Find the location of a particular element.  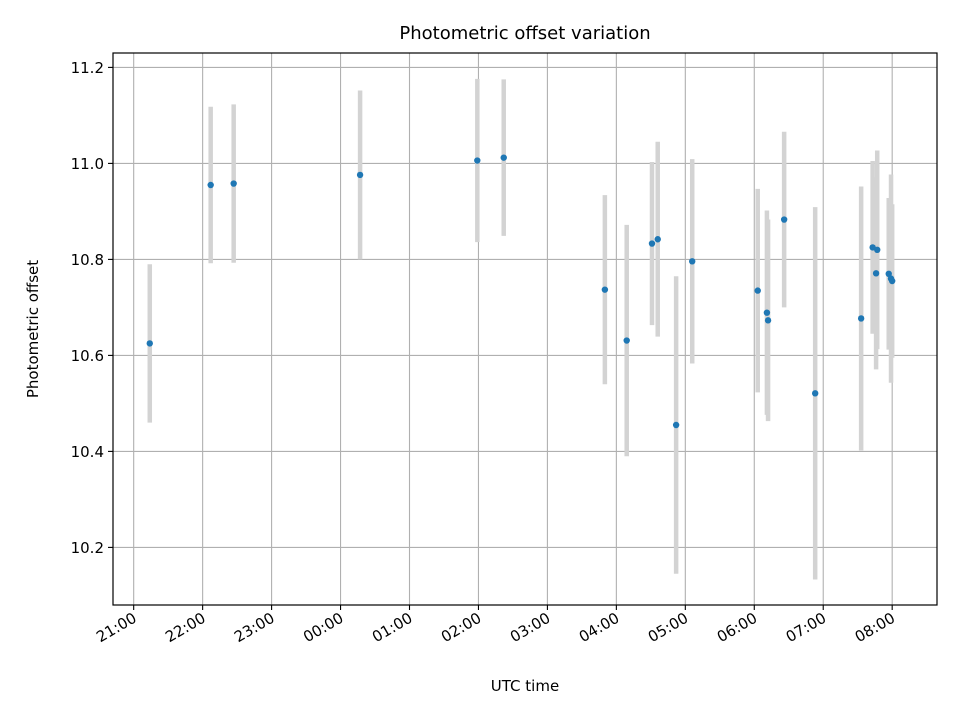

y-tick-label: 10.2 is located at coordinates (87, 548).